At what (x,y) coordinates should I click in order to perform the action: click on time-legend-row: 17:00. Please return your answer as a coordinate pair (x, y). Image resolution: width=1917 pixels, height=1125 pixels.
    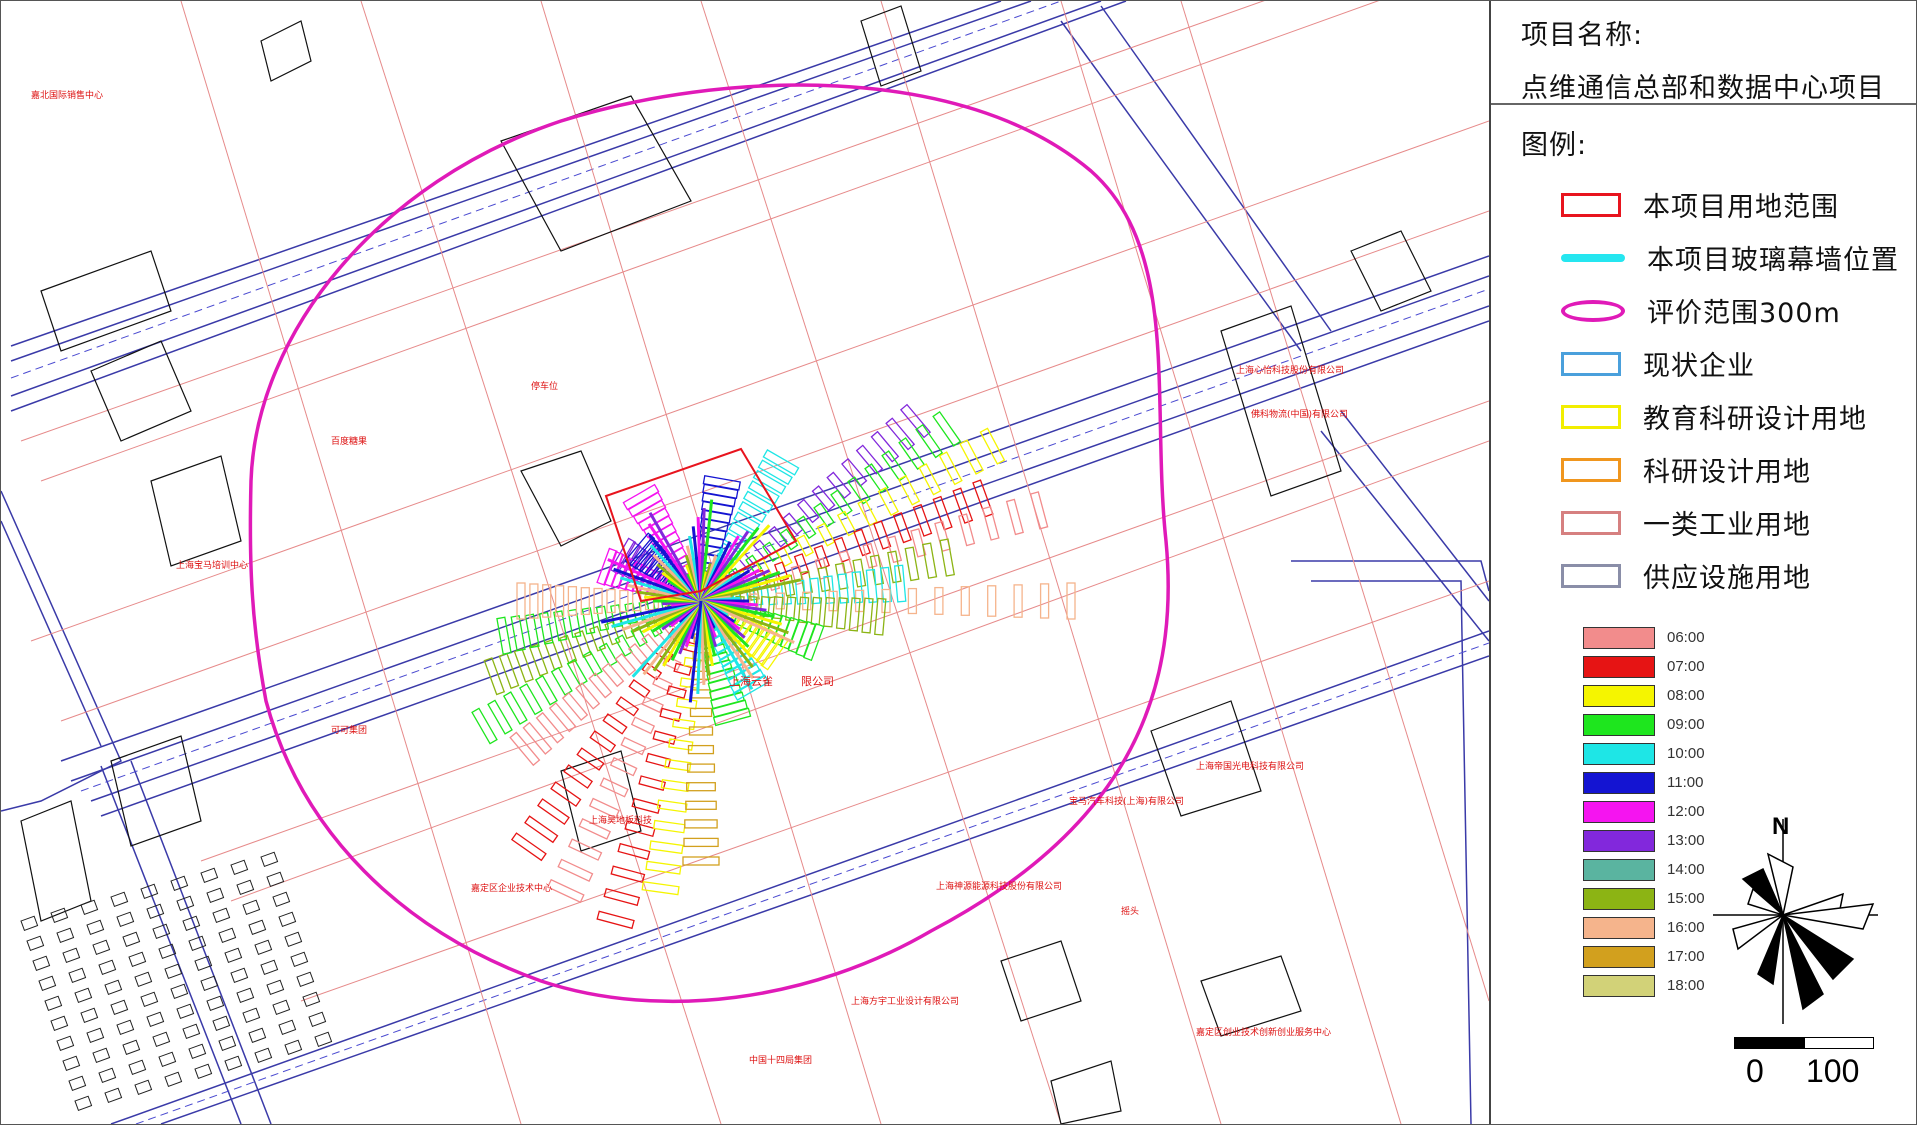
    Looking at the image, I should click on (1644, 956).